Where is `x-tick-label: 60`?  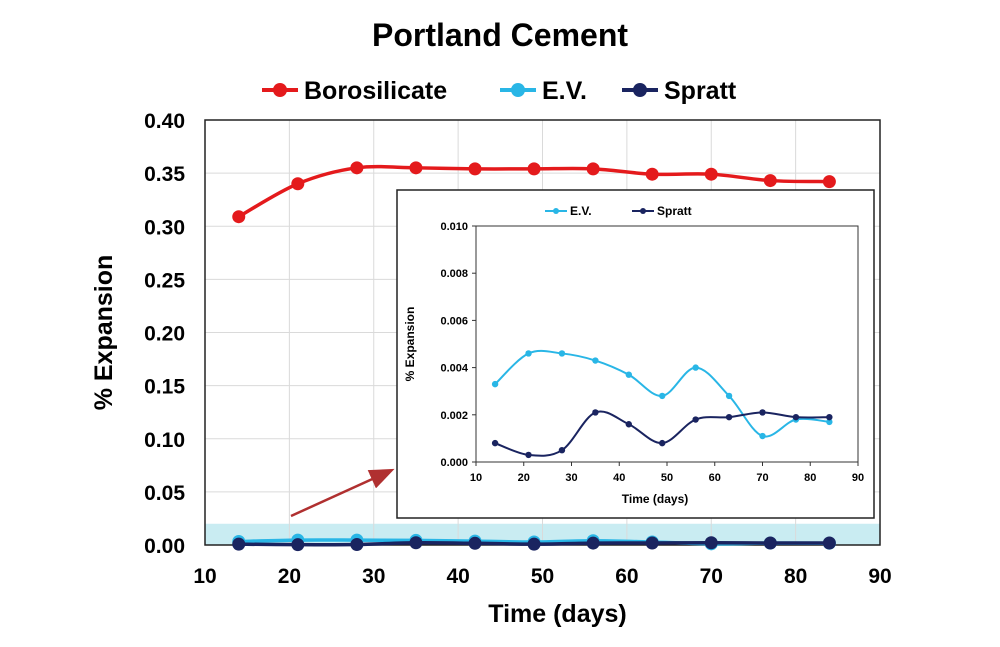 x-tick-label: 60 is located at coordinates (626, 576).